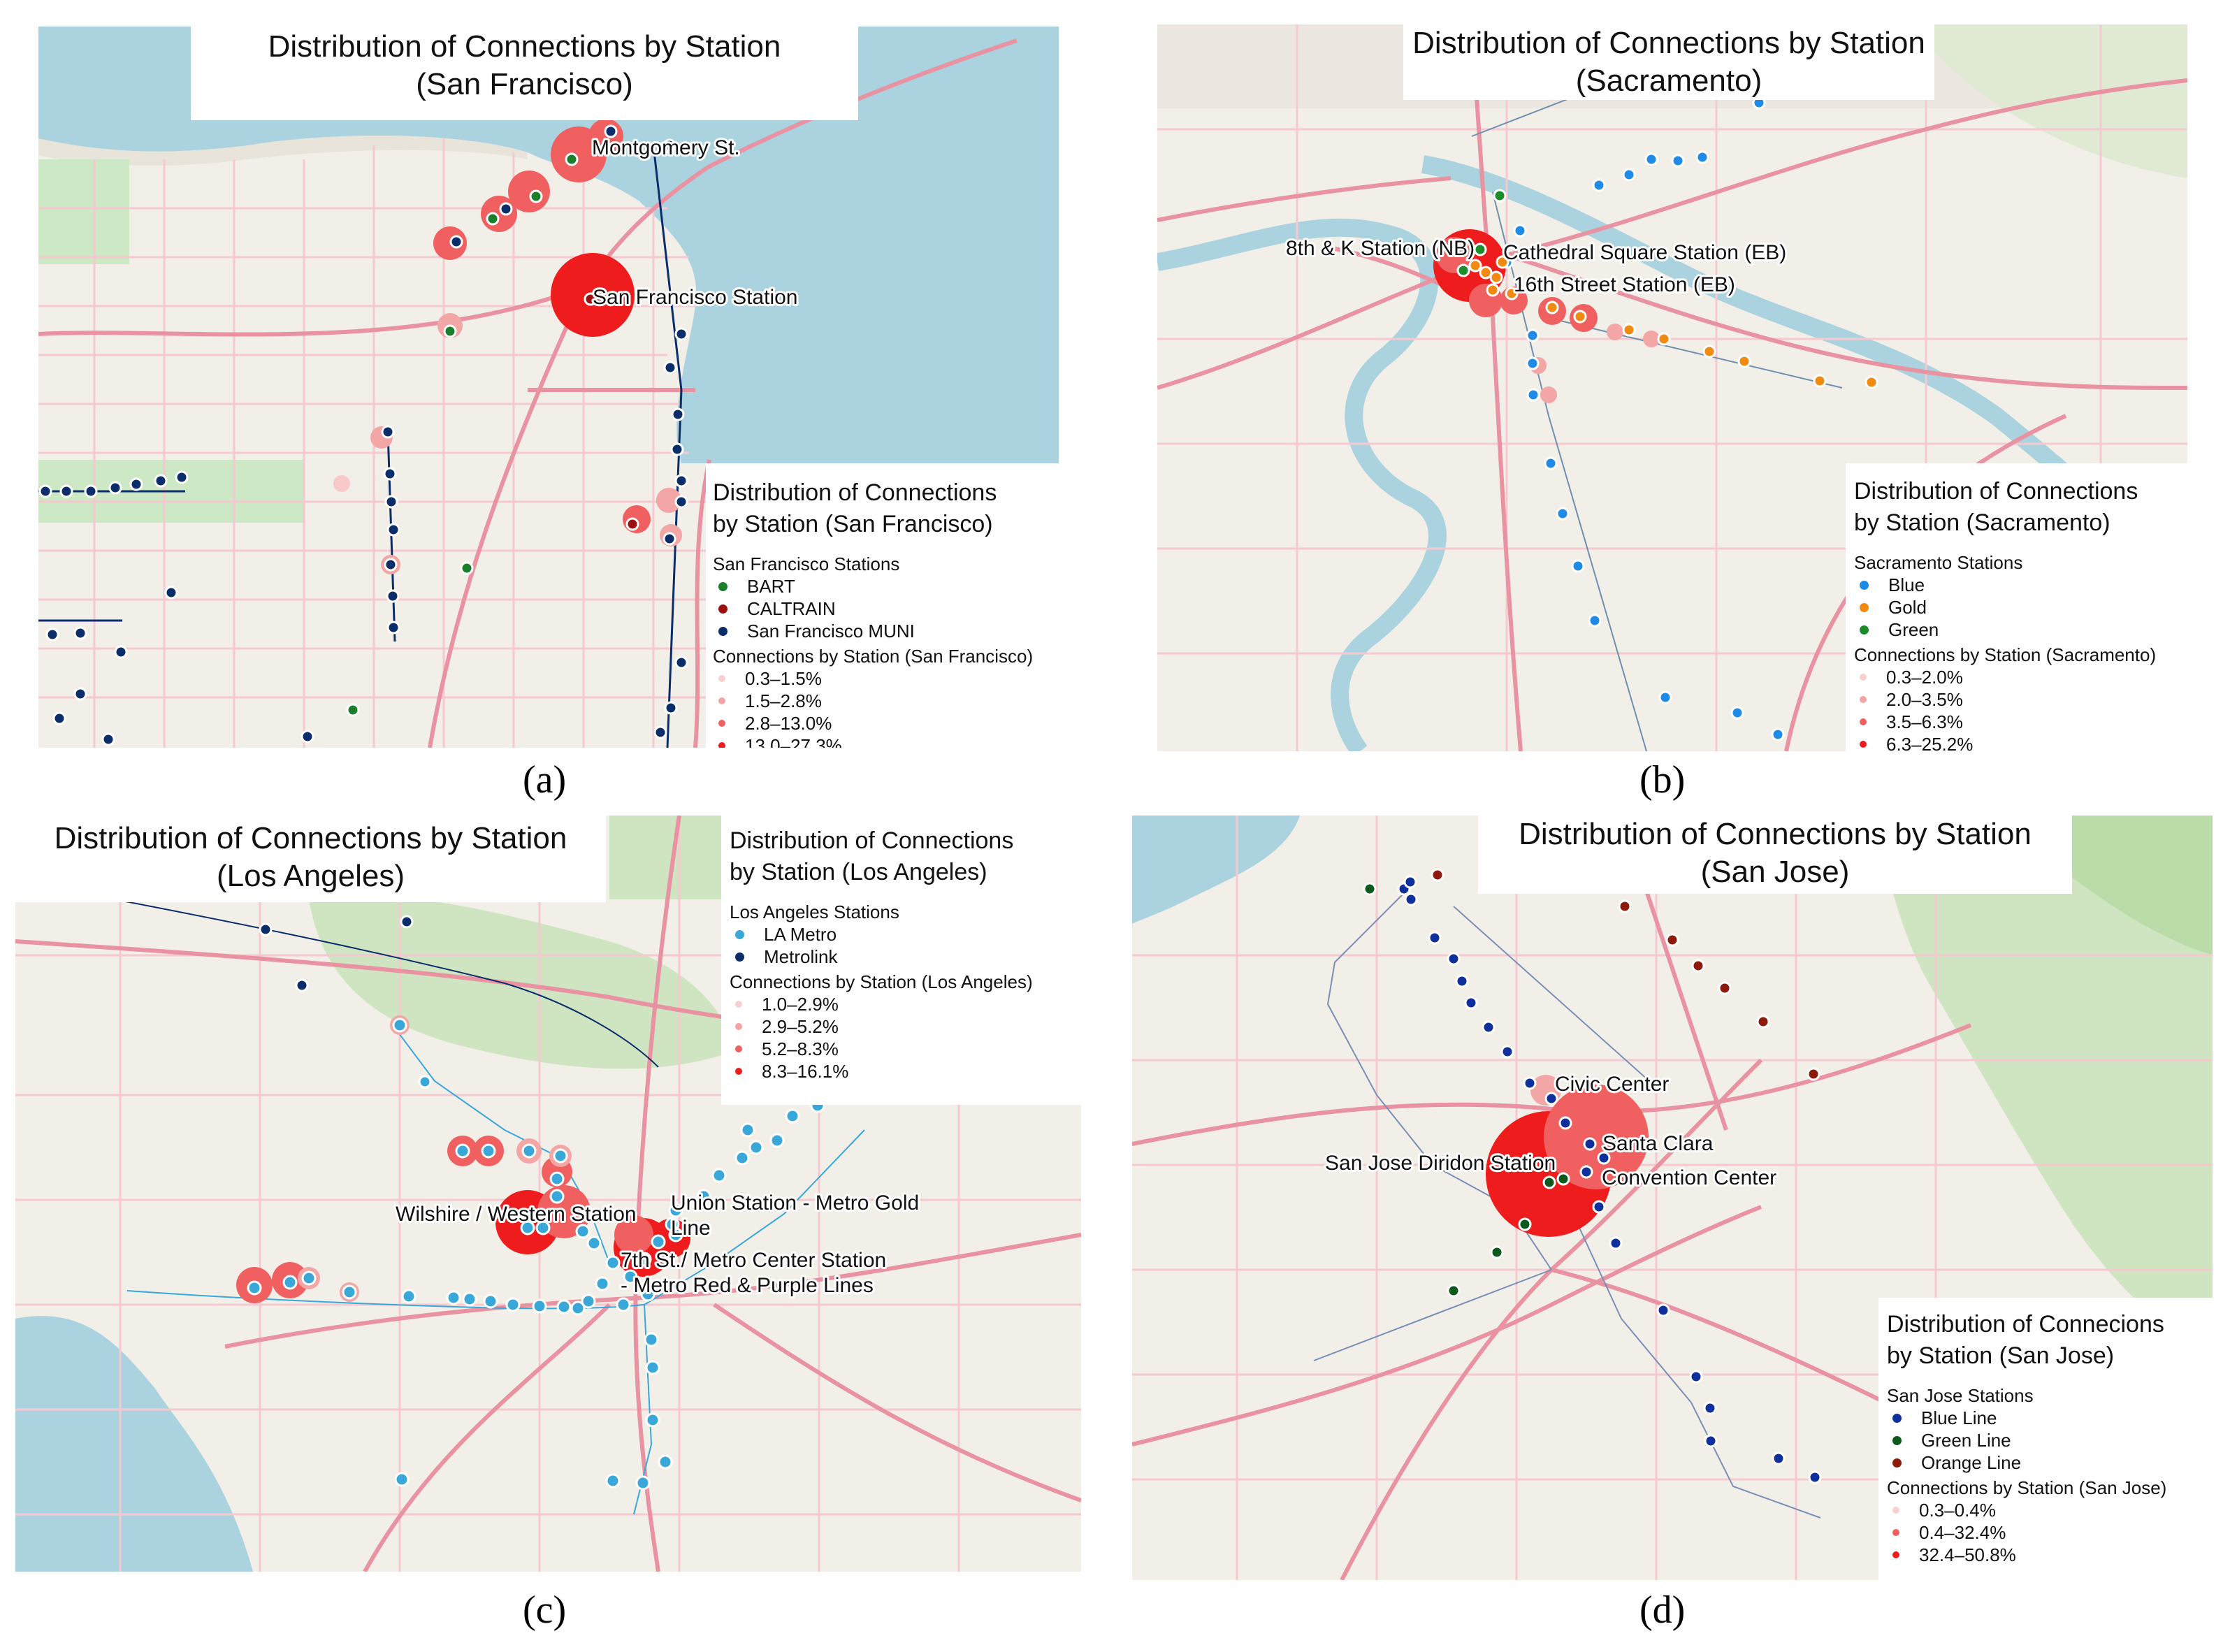 The height and width of the screenshot is (1652, 2230). Describe the element at coordinates (695, 297) in the screenshot. I see `label-san-francisco-station: San Francisco Station` at that location.